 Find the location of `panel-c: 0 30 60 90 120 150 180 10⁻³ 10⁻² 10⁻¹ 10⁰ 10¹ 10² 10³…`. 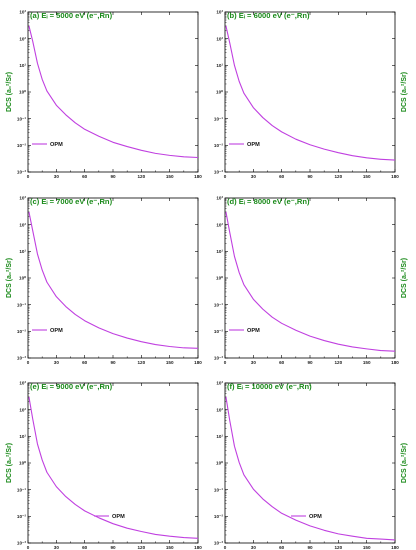

panel-c: 0 30 60 90 120 150 180 10⁻³ 10⁻² 10⁻¹ 10⁰ 10¹ 10² 10³… is located at coordinates (104, 280).